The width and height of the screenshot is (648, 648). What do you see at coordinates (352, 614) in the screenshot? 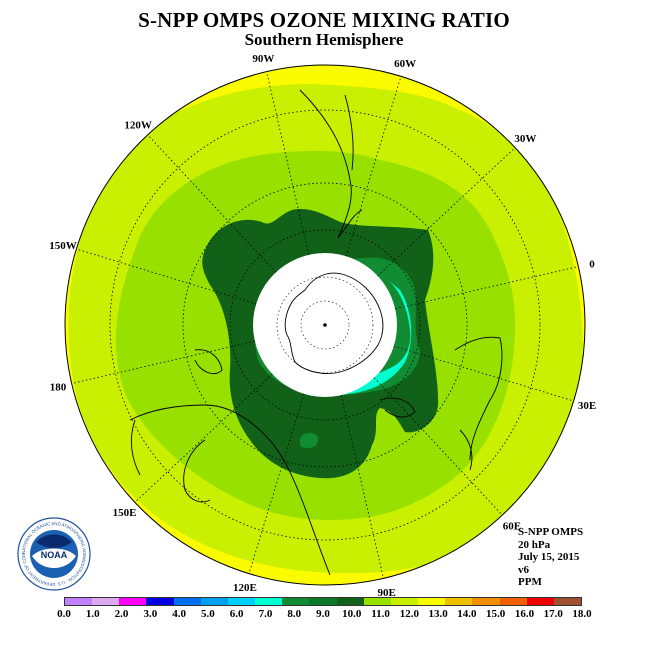
I see `colorbar-tick-label: 10.0` at bounding box center [352, 614].